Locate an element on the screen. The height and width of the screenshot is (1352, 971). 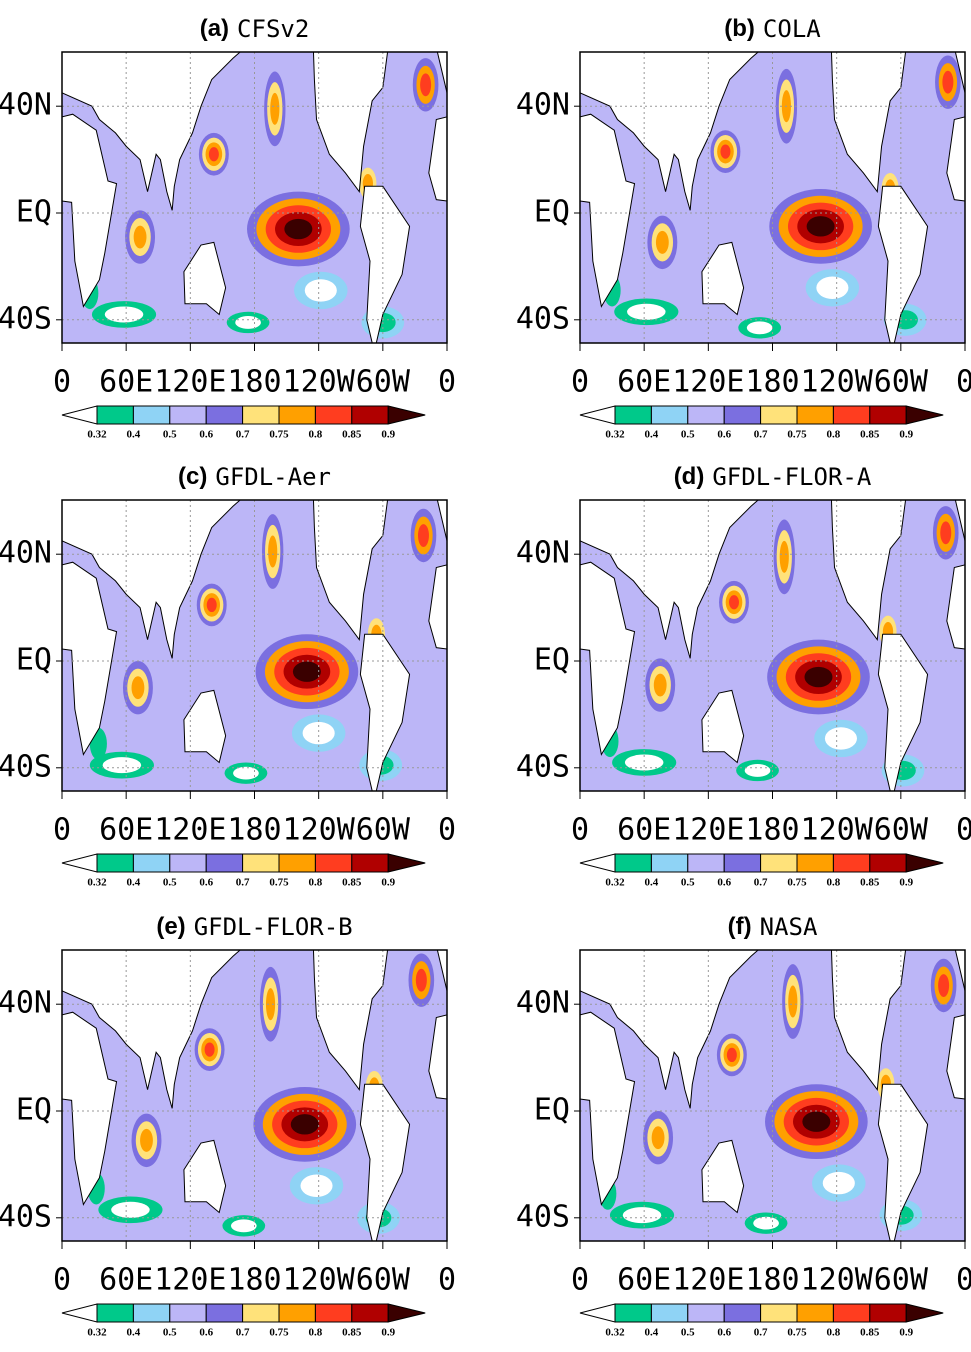
panel-label: (c) is located at coordinates (192, 476).